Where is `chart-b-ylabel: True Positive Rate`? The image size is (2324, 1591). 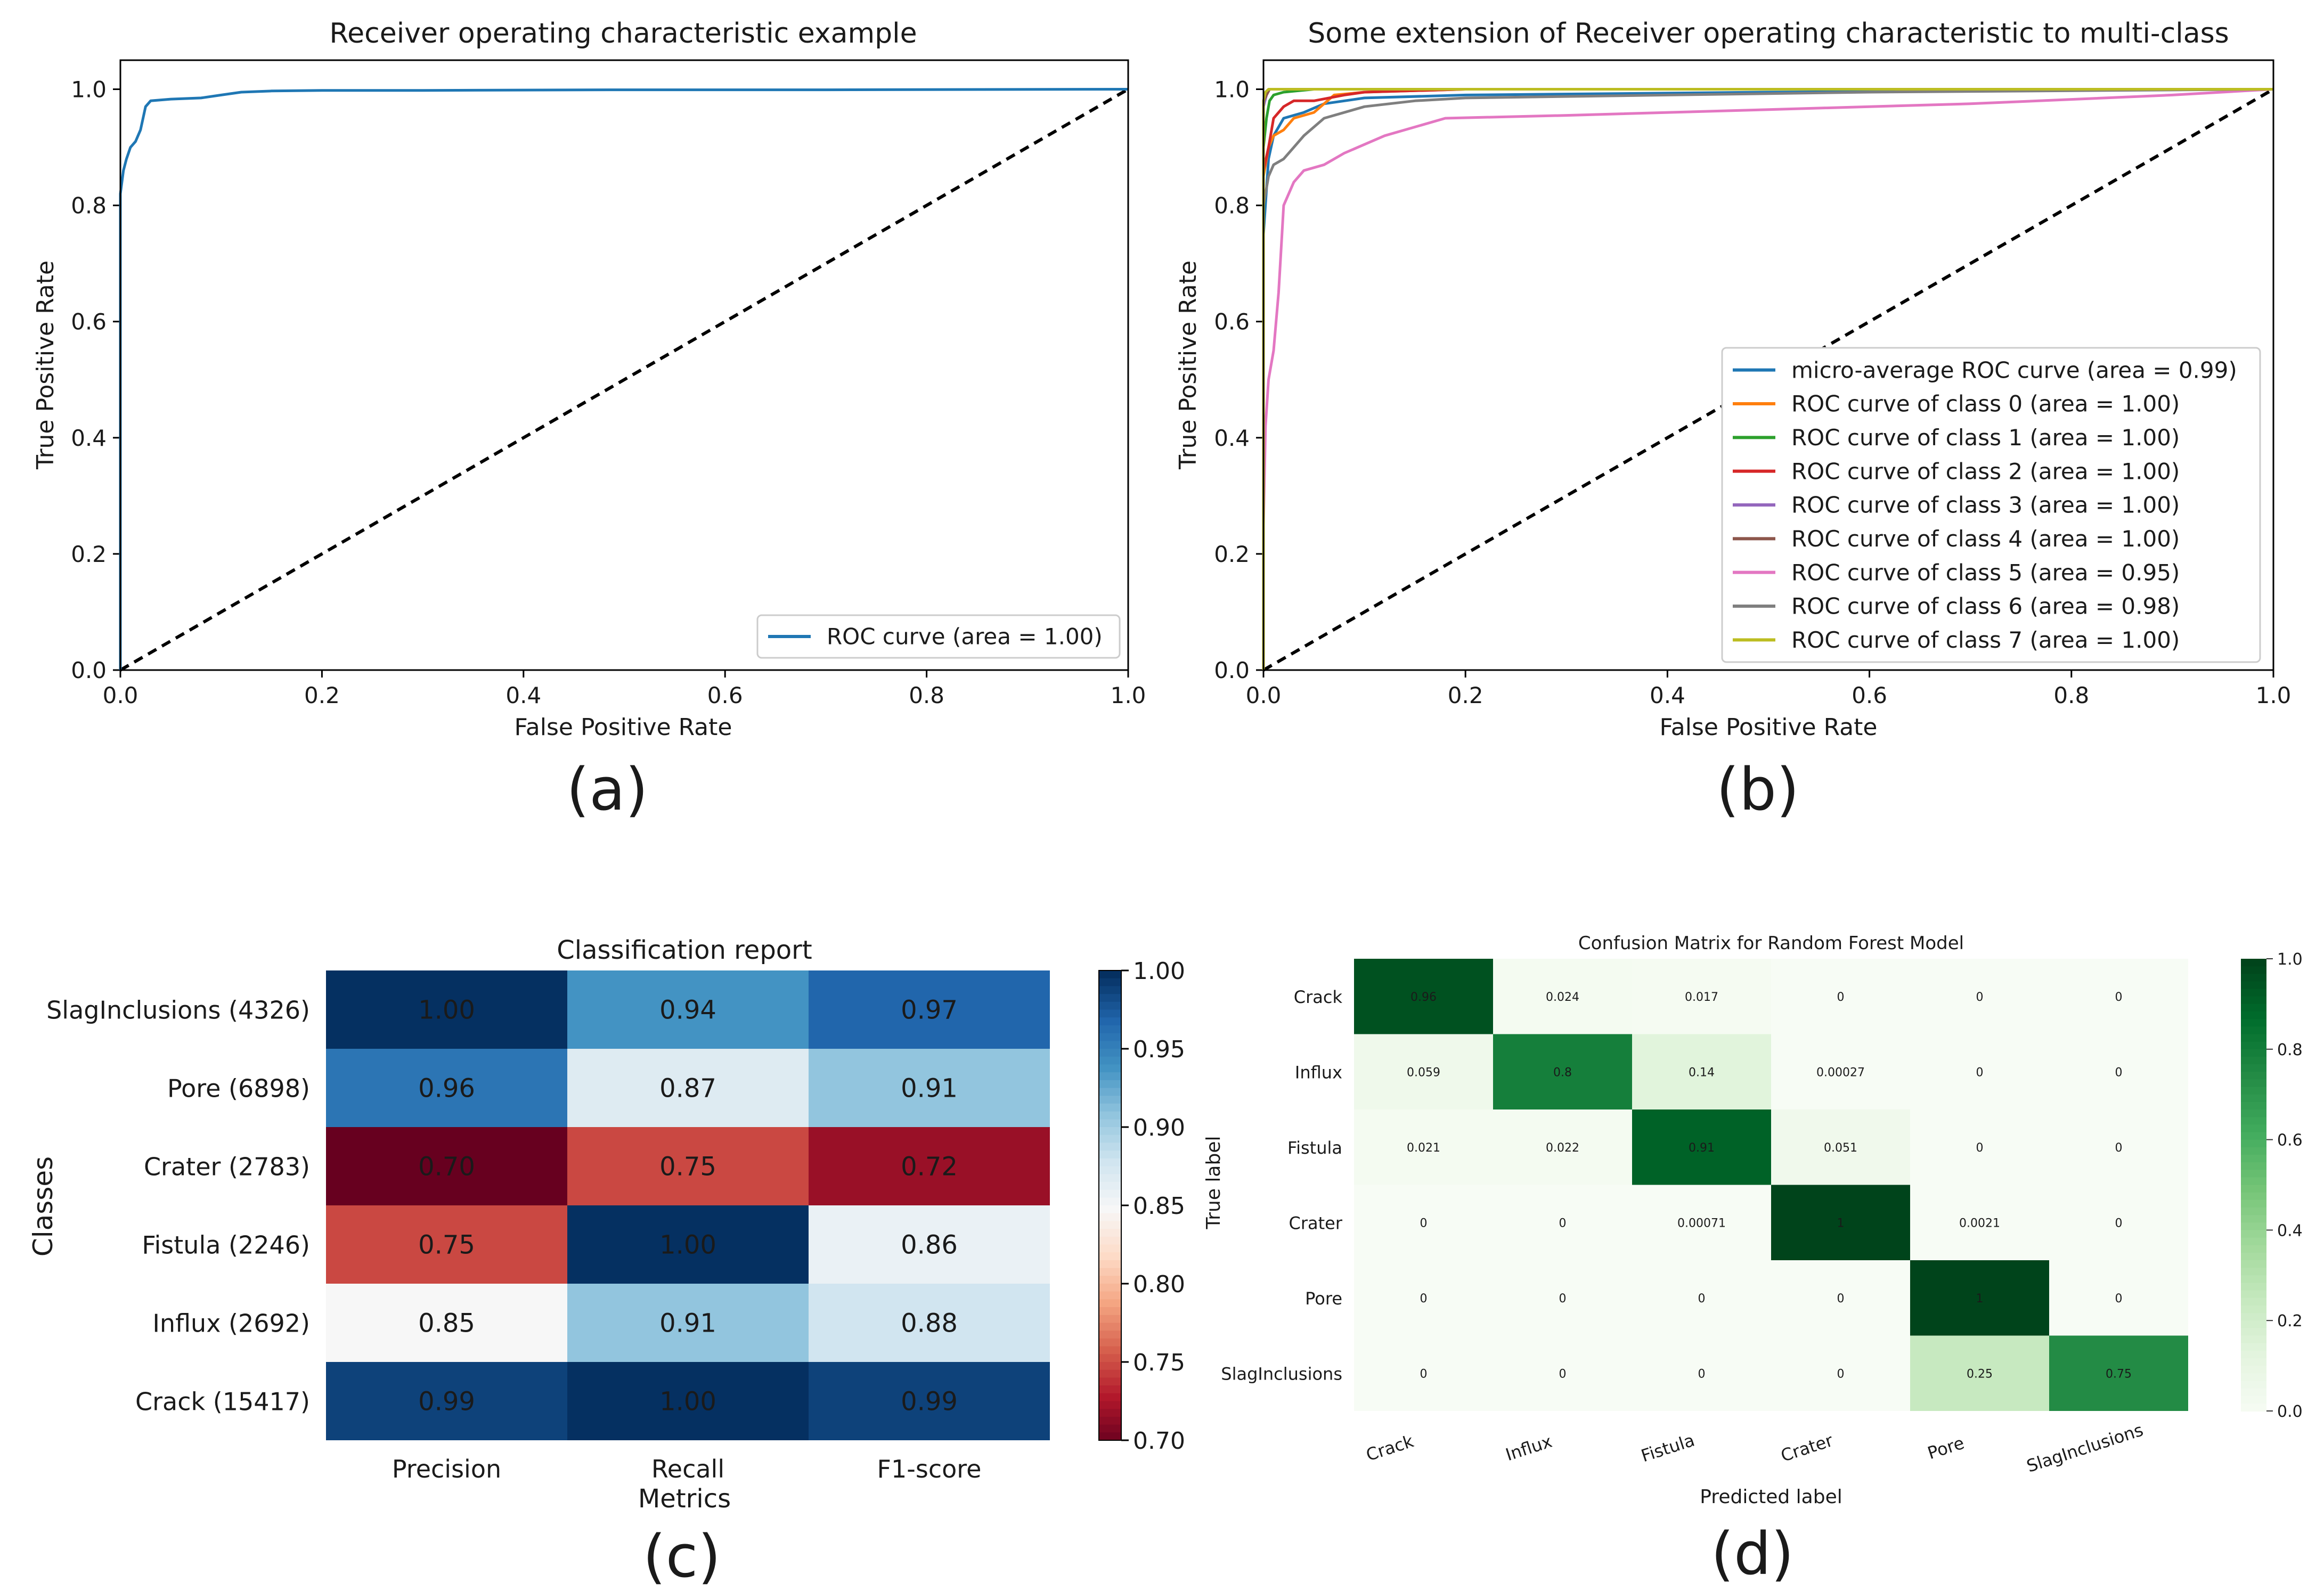
chart-b-ylabel: True Positive Rate is located at coordinates (1189, 365).